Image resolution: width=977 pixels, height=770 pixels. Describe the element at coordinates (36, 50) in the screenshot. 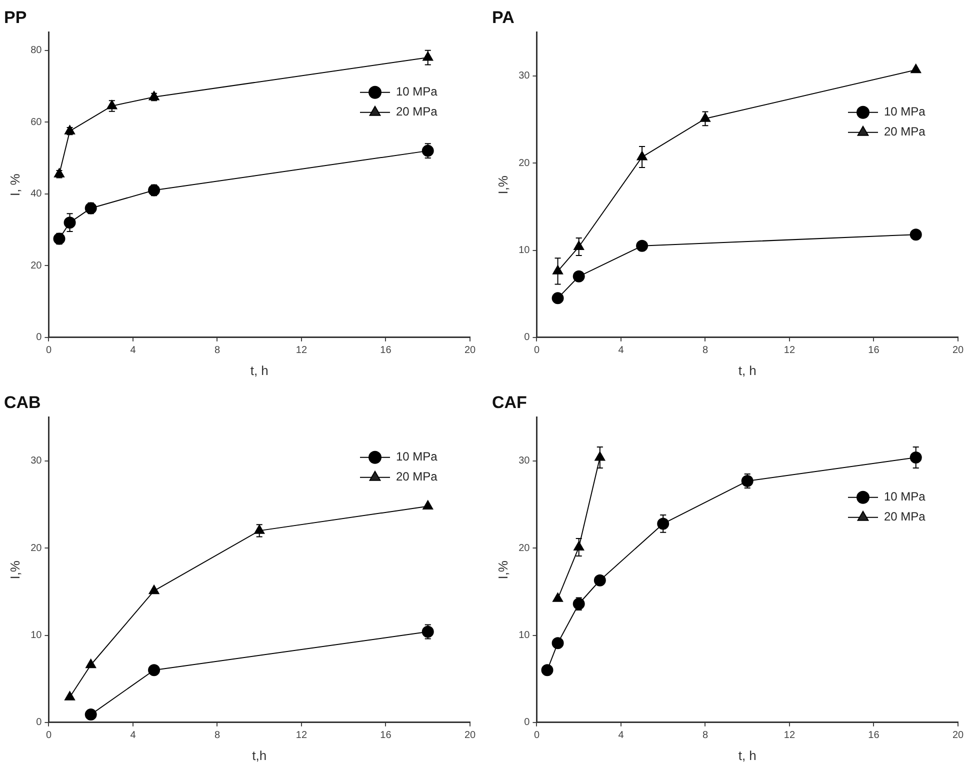

I see `y-tick-label: 80` at that location.